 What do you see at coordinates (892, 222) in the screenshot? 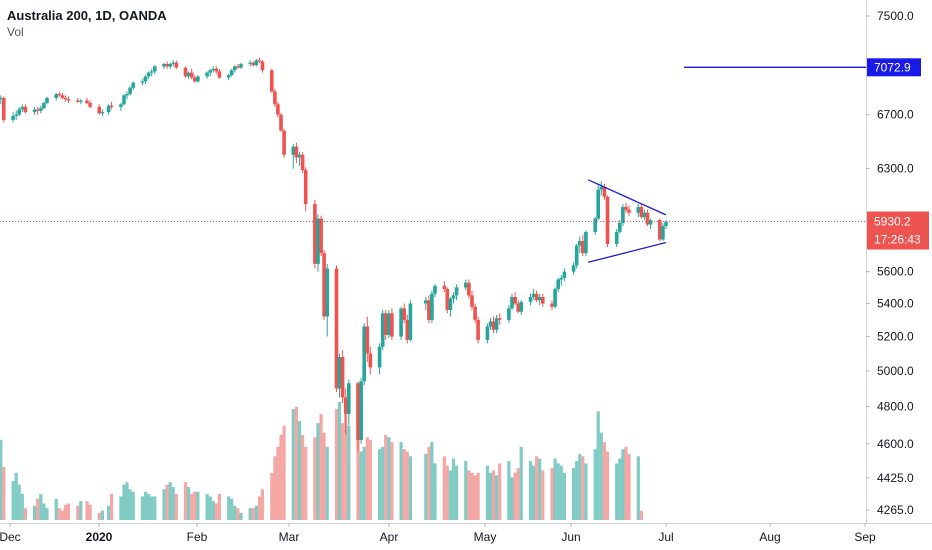
I see `current-price-label: 5930.2` at bounding box center [892, 222].